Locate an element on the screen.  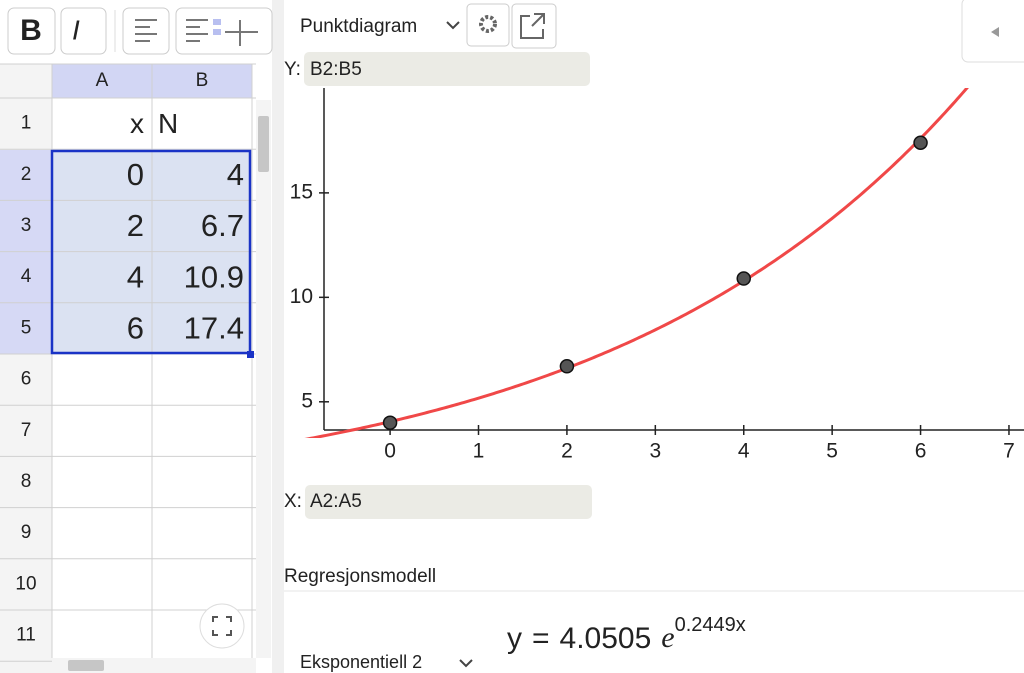
export-icon is located at coordinates (532, 26).